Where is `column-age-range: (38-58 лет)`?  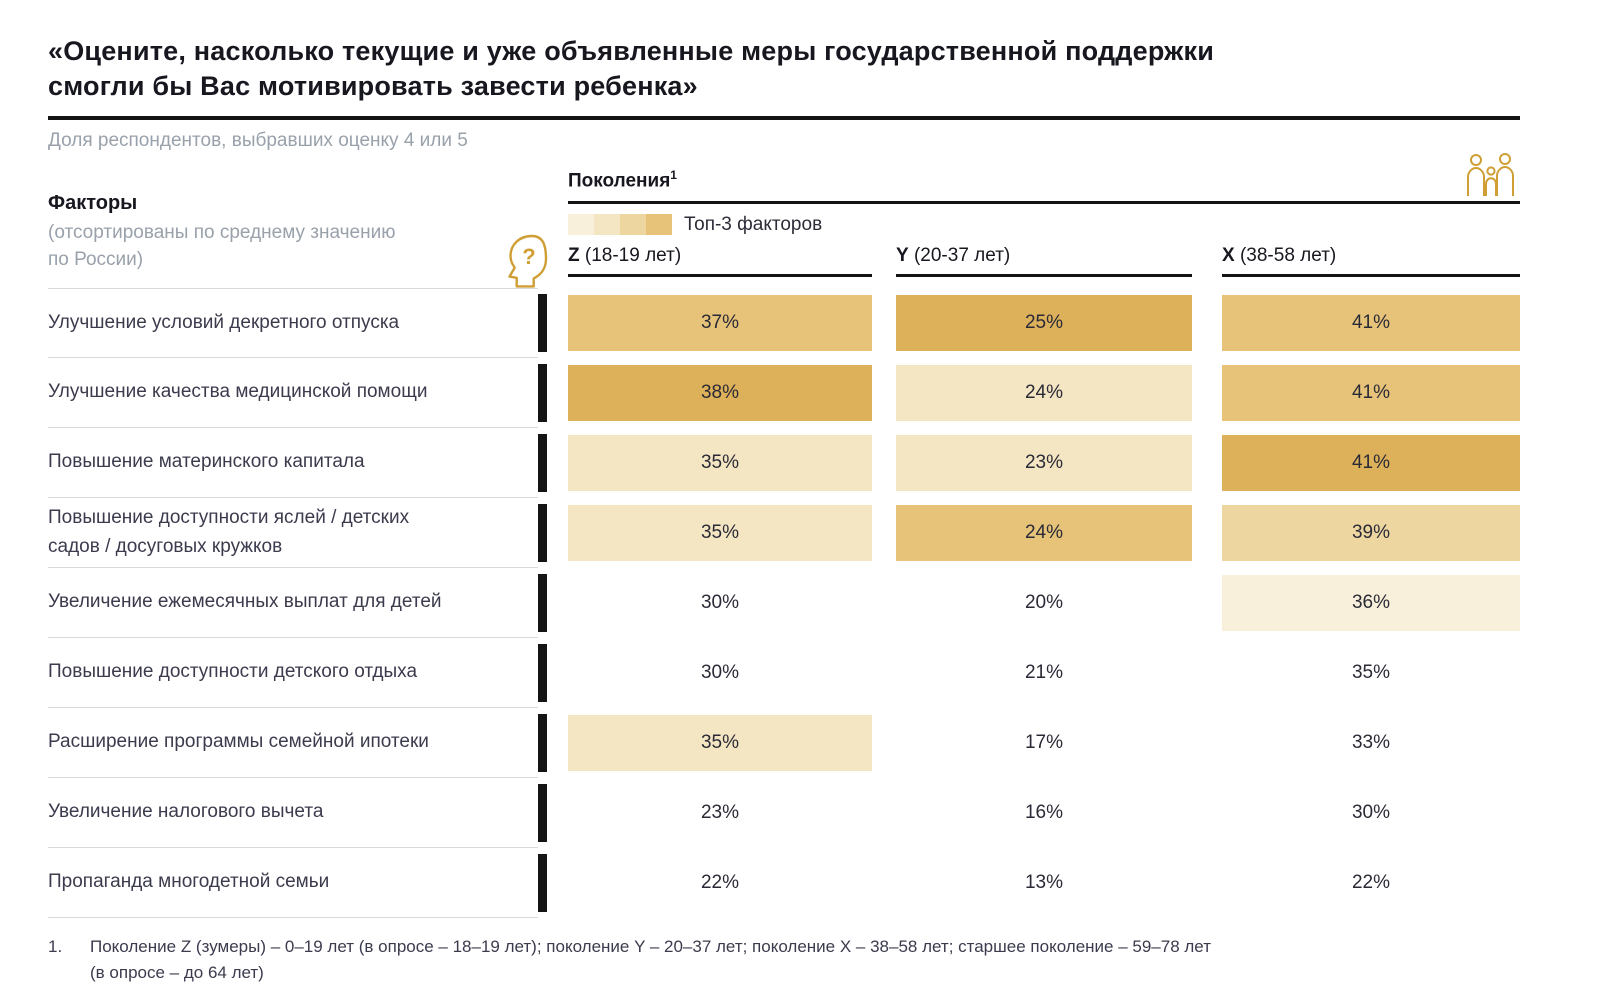
column-age-range: (38-58 лет) is located at coordinates (1285, 255).